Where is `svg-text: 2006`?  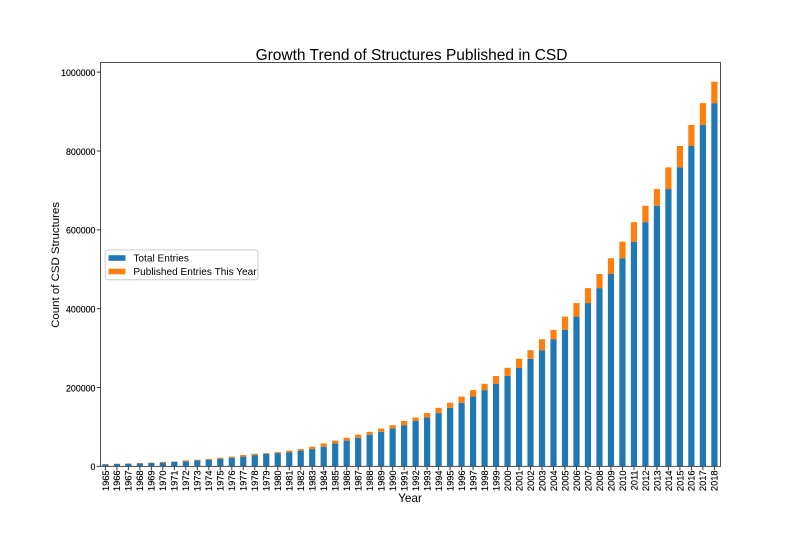
svg-text: 2006 is located at coordinates (577, 480).